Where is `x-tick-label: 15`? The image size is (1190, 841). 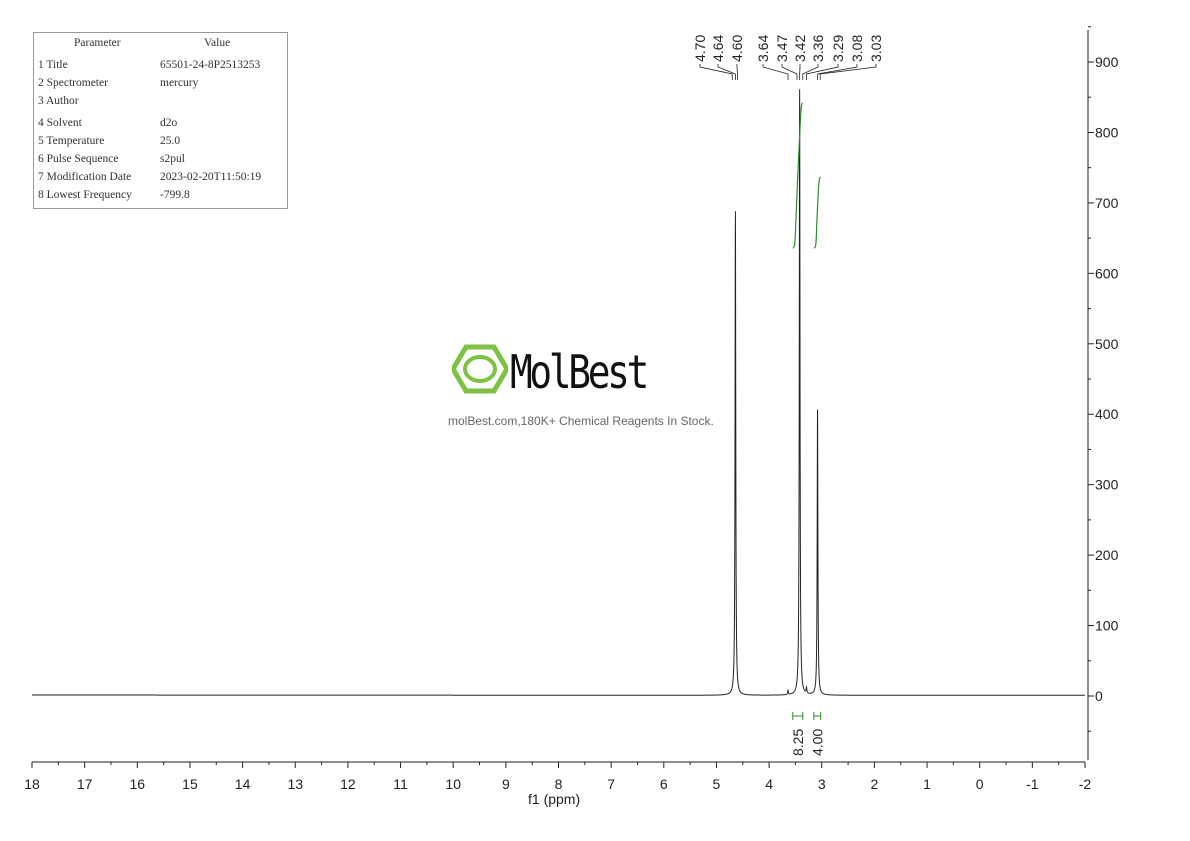
x-tick-label: 15 is located at coordinates (190, 784).